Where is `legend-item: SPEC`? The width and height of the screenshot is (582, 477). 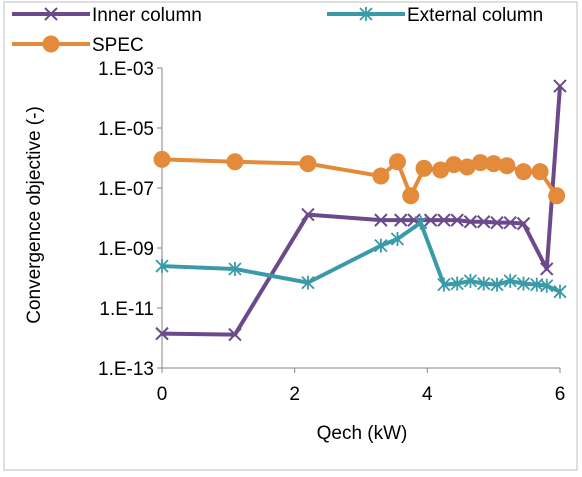 legend-item: SPEC is located at coordinates (78, 45).